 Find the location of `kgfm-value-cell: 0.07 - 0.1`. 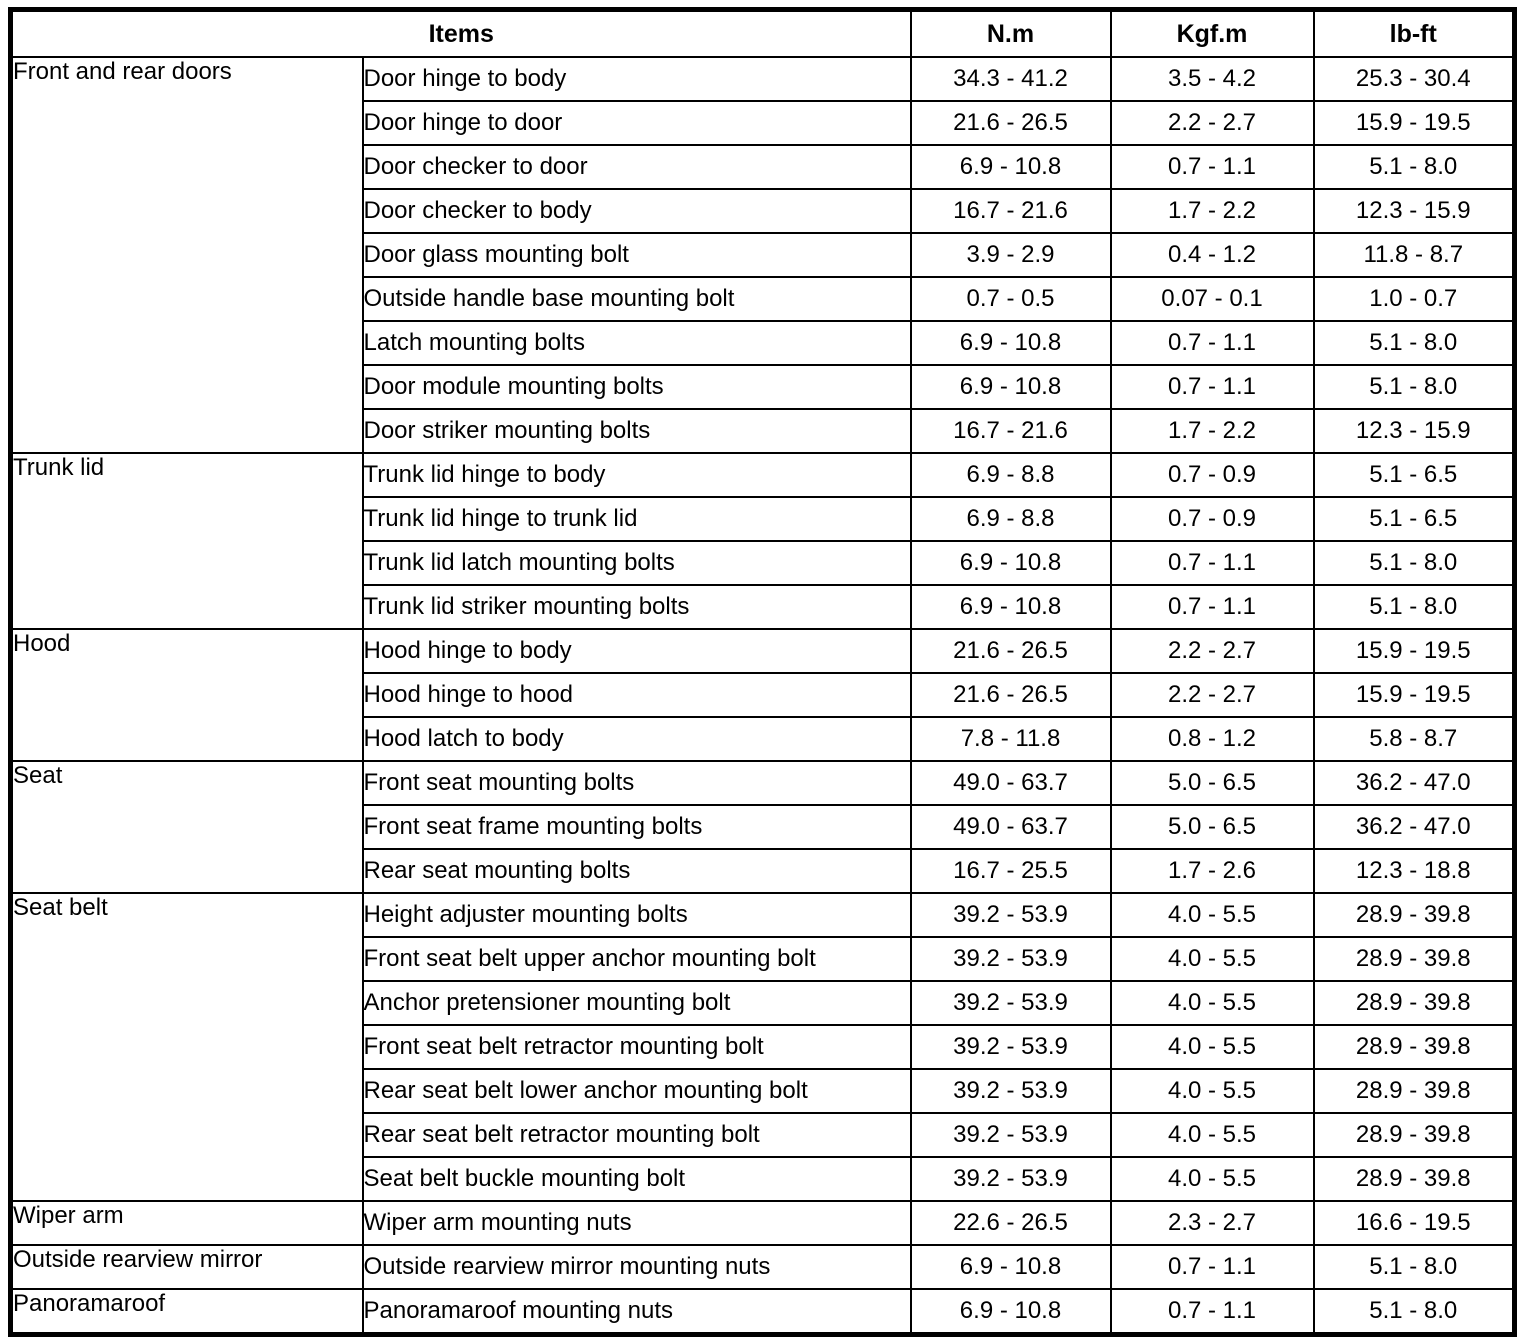

kgfm-value-cell: 0.07 - 0.1 is located at coordinates (1212, 299).